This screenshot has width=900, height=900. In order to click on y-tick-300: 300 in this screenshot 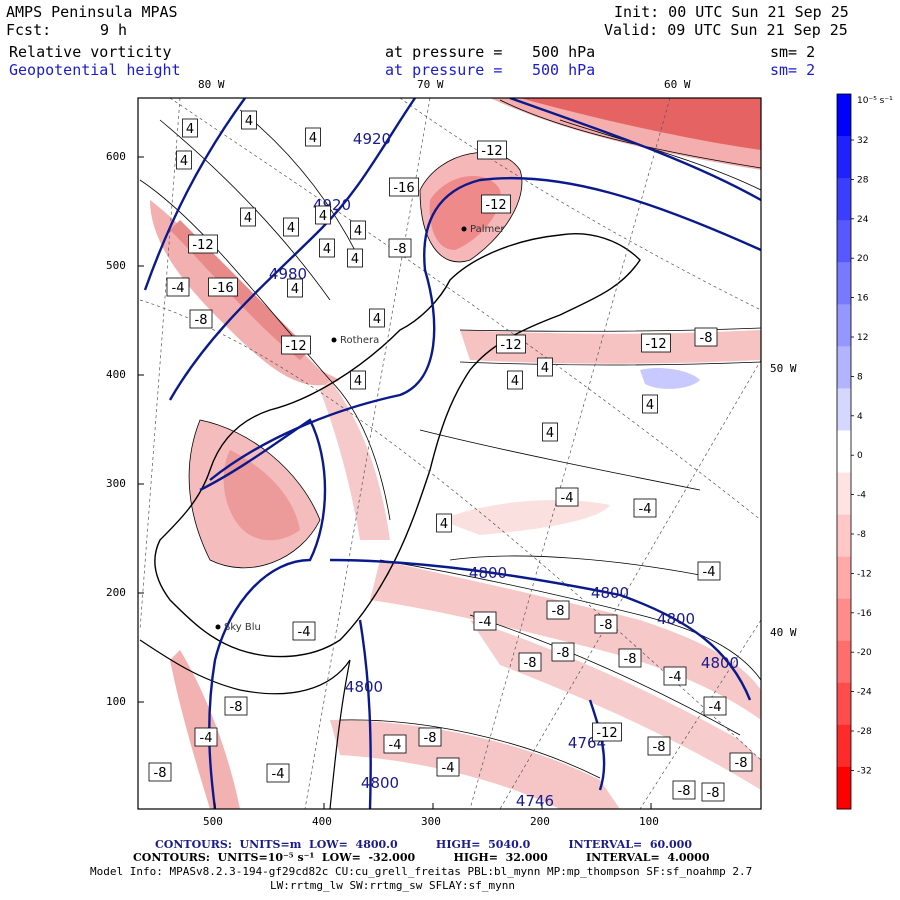, I will do `click(116, 483)`.